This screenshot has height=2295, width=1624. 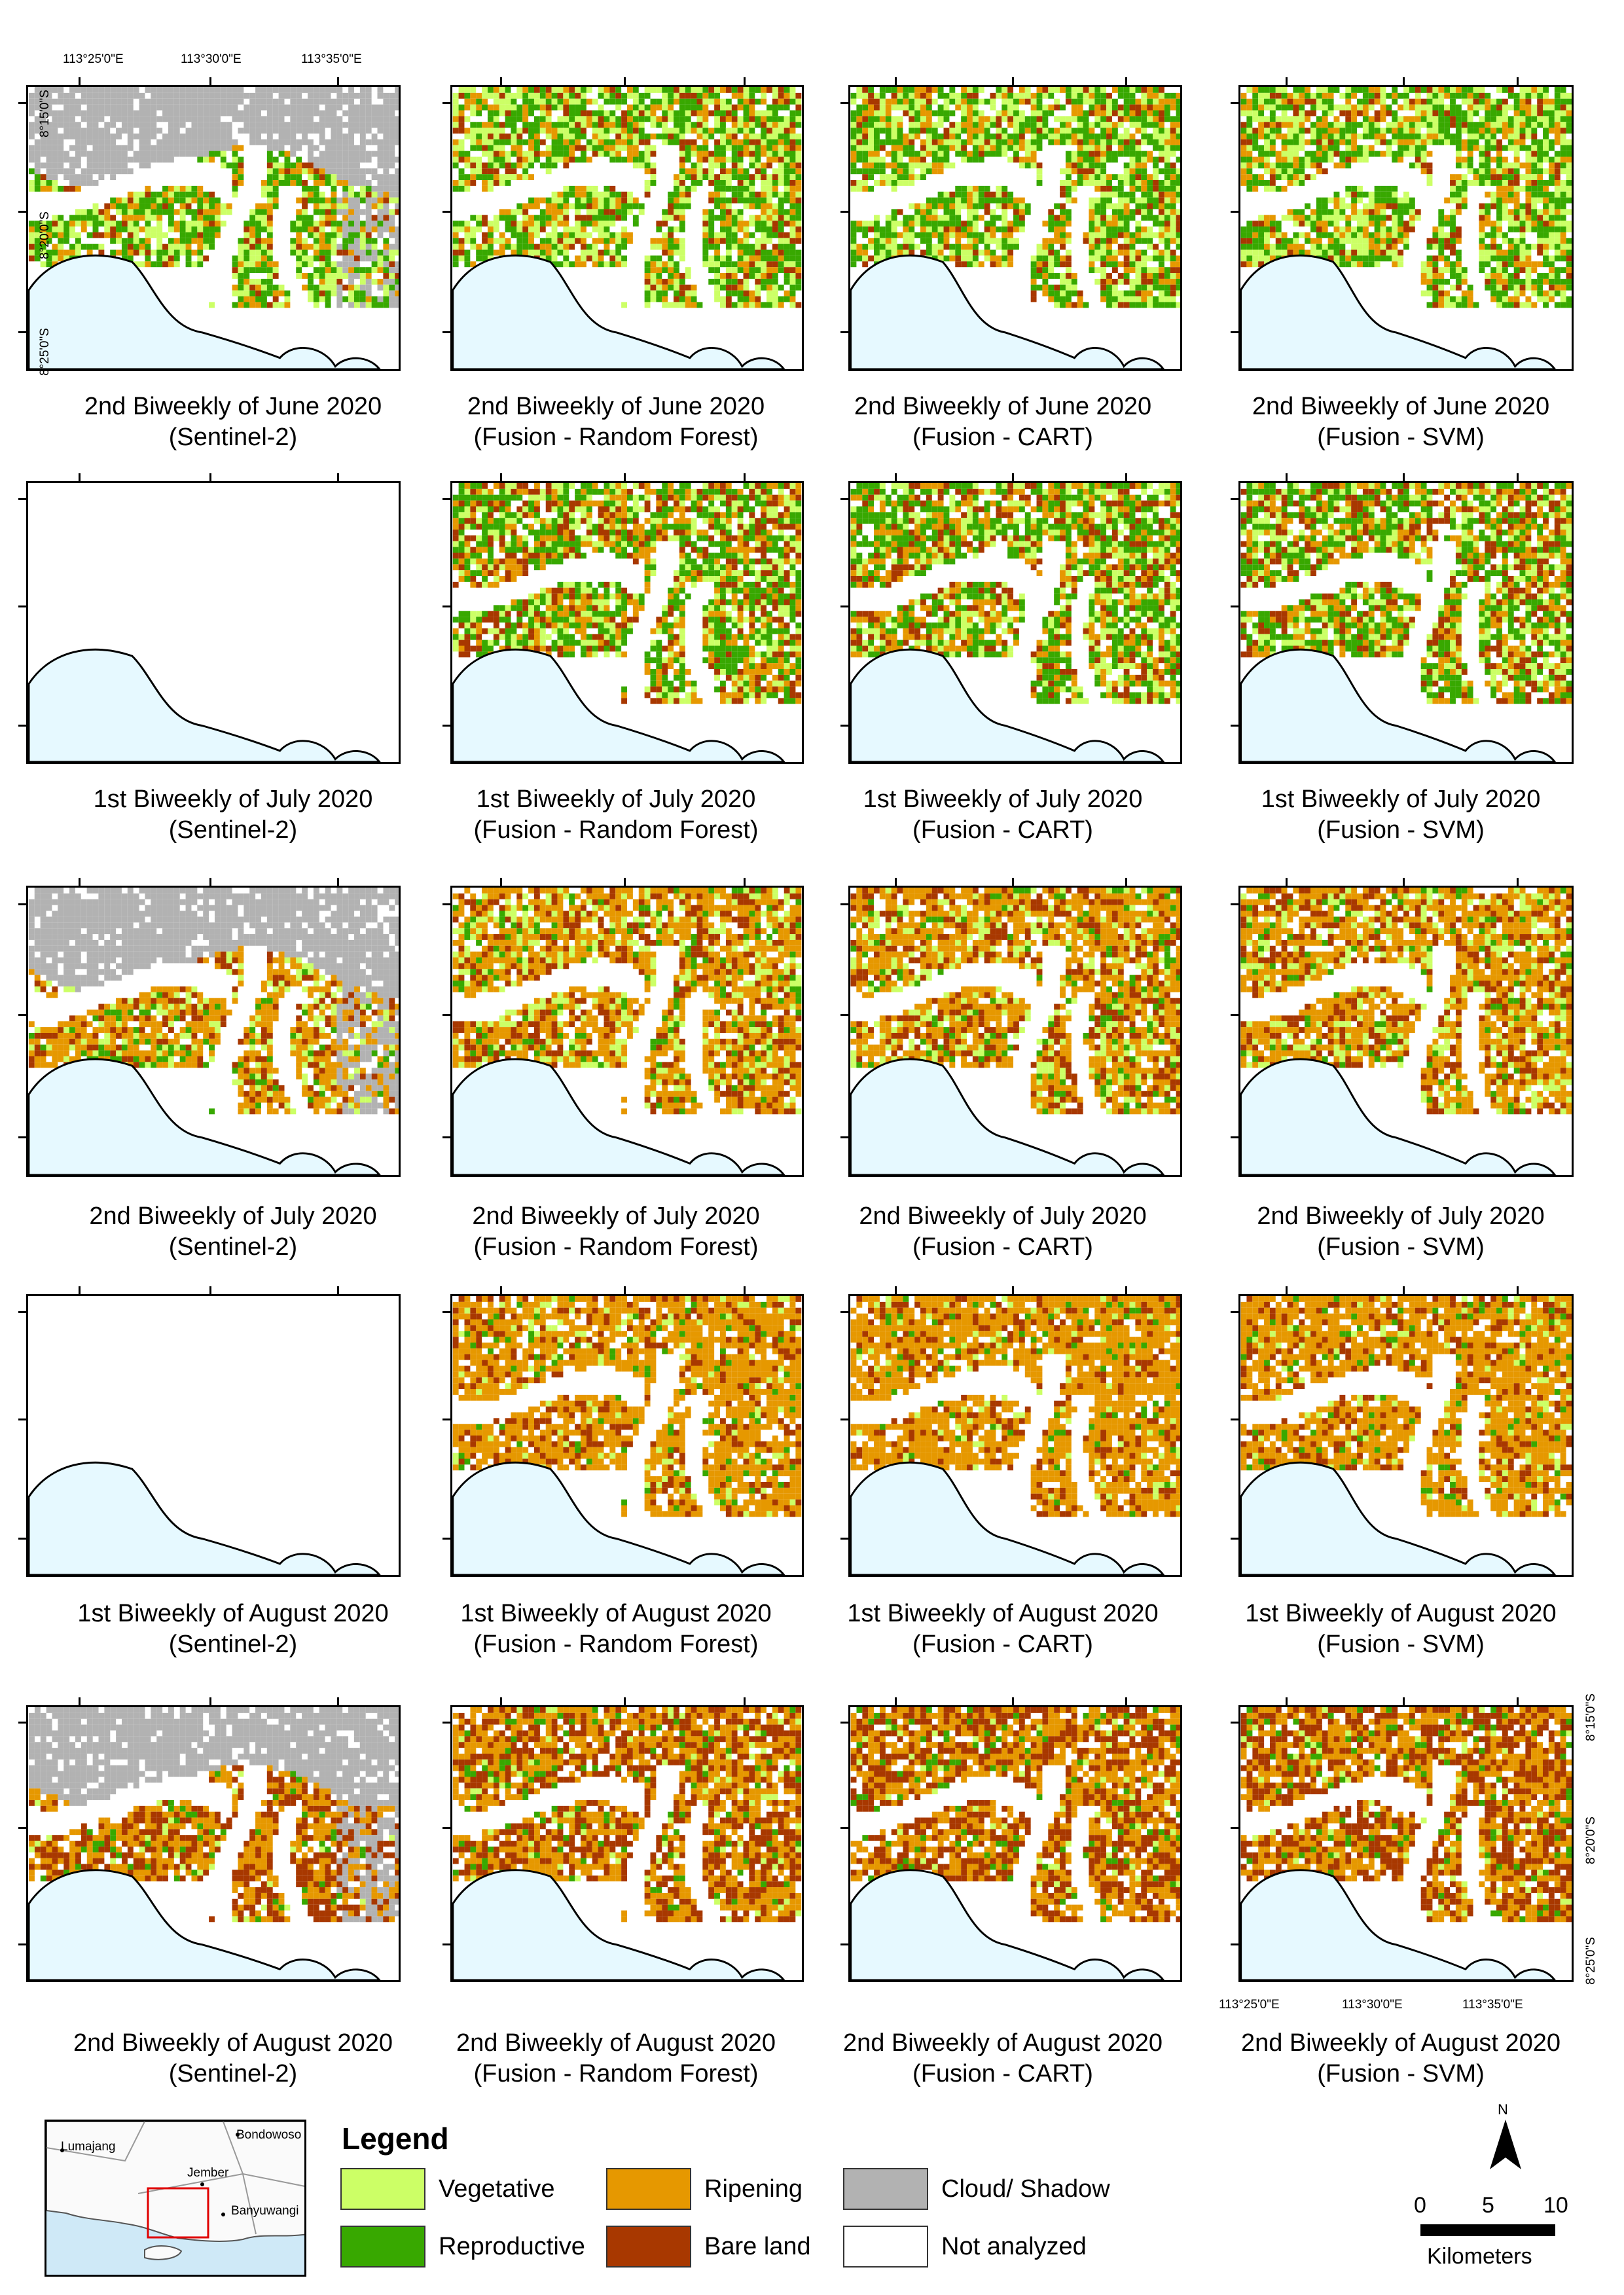 What do you see at coordinates (1591, 1717) in the screenshot?
I see `latitude-label-right-1: 8°15'0"S` at bounding box center [1591, 1717].